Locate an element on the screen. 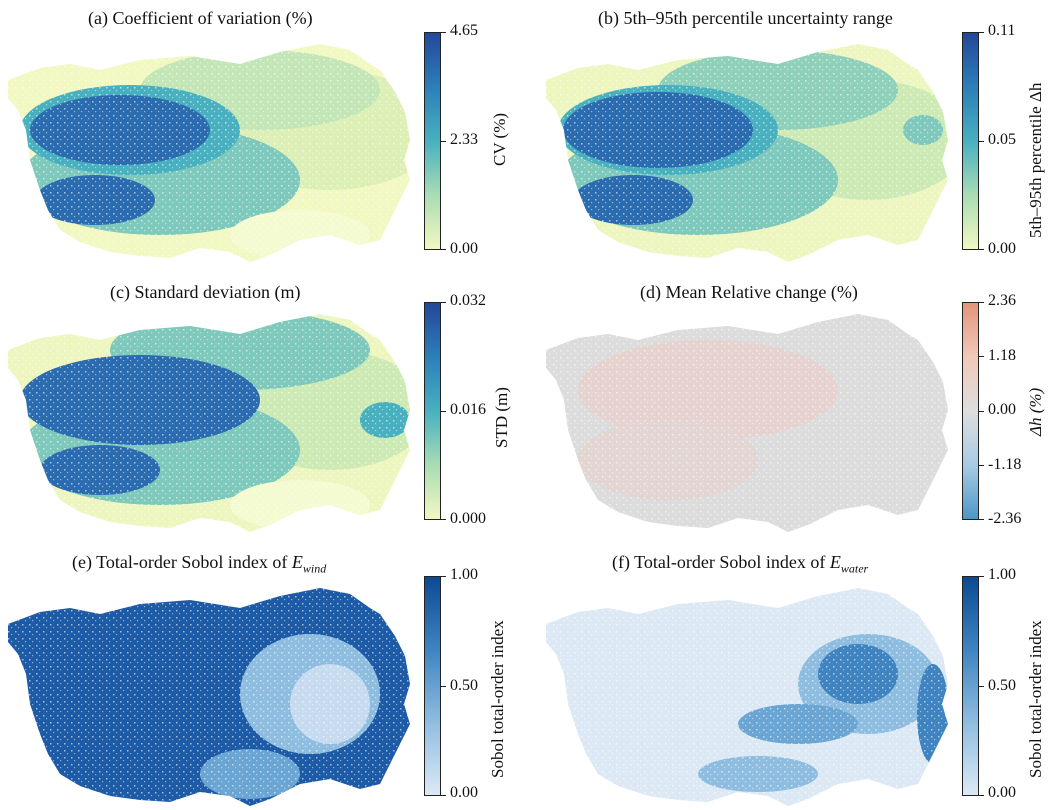 This screenshot has height=810, width=1048. cbar-tick-max: 0.11 is located at coordinates (1002, 30).